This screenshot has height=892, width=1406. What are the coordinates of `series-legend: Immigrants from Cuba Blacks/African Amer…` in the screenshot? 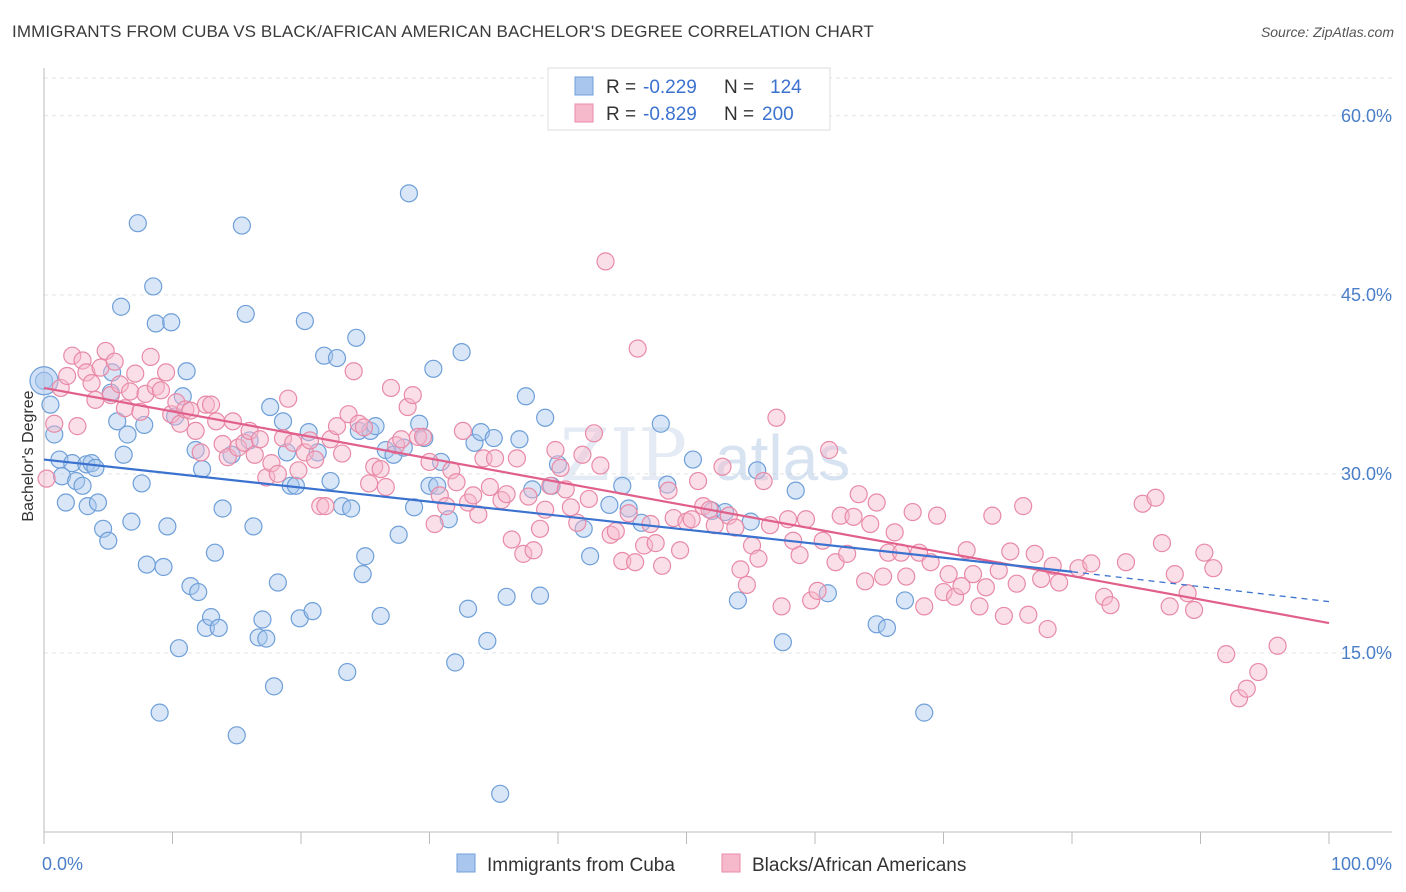 It's located at (711, 864).